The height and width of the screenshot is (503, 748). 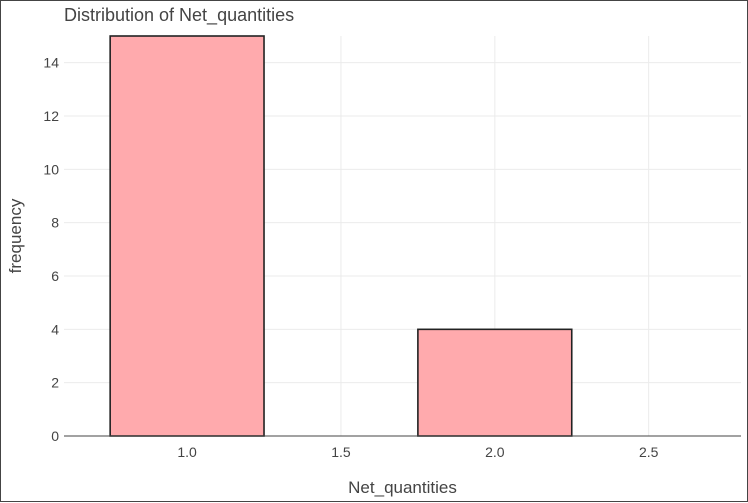 I want to click on chart-title: Distribution of Net_quantities, so click(x=179, y=15).